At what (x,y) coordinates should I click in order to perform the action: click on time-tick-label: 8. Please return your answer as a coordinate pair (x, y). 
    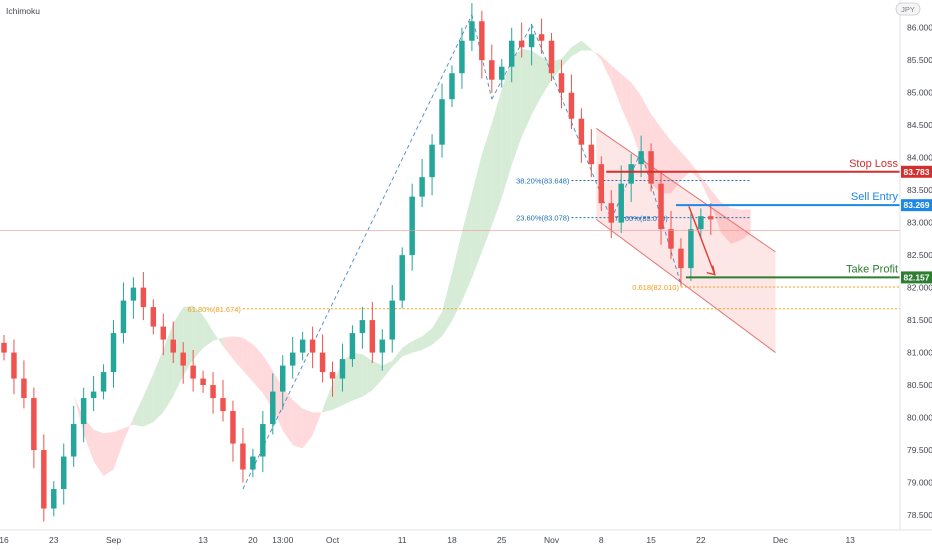
    Looking at the image, I should click on (601, 540).